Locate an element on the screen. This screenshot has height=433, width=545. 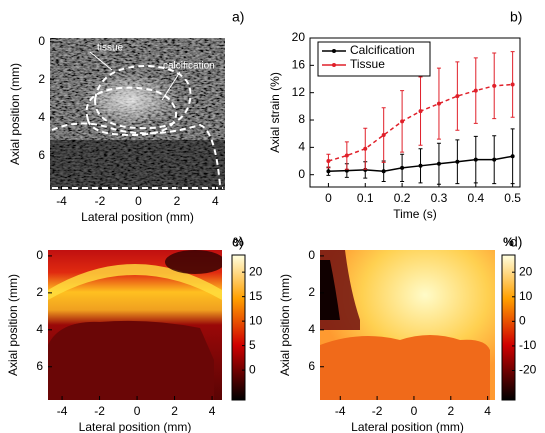
x-axis-label: Time (s) is located at coordinates (415, 214).